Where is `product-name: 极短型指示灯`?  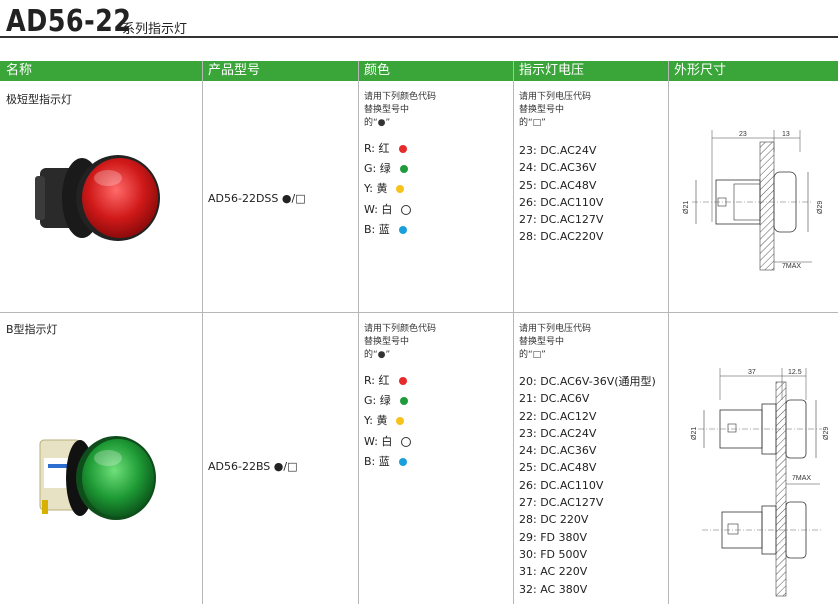
product-name: 极短型指示灯 is located at coordinates (39, 99).